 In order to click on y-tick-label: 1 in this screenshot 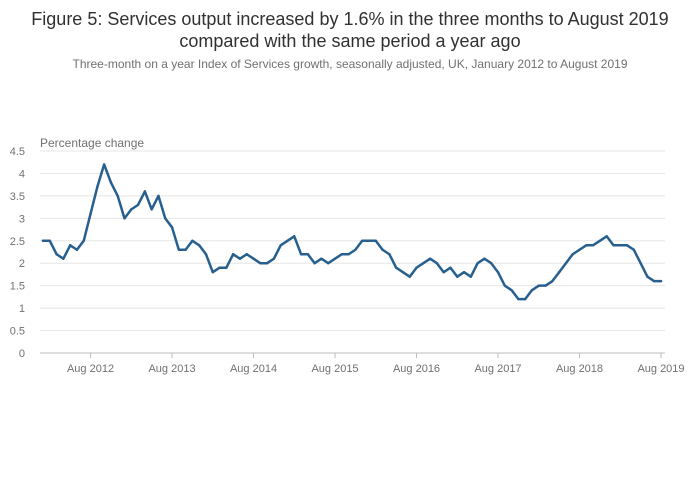, I will do `click(22, 309)`.